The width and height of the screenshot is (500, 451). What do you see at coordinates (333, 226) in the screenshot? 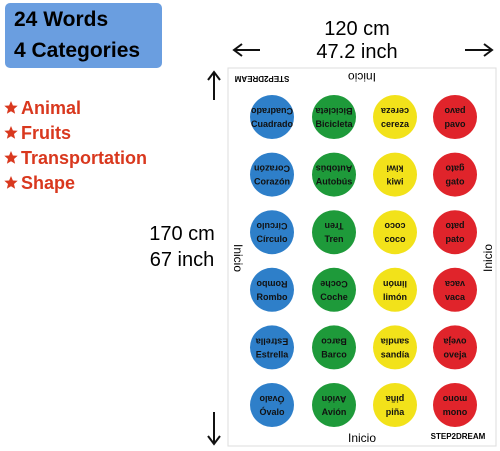
I see `word-flipped: Tren` at bounding box center [333, 226].